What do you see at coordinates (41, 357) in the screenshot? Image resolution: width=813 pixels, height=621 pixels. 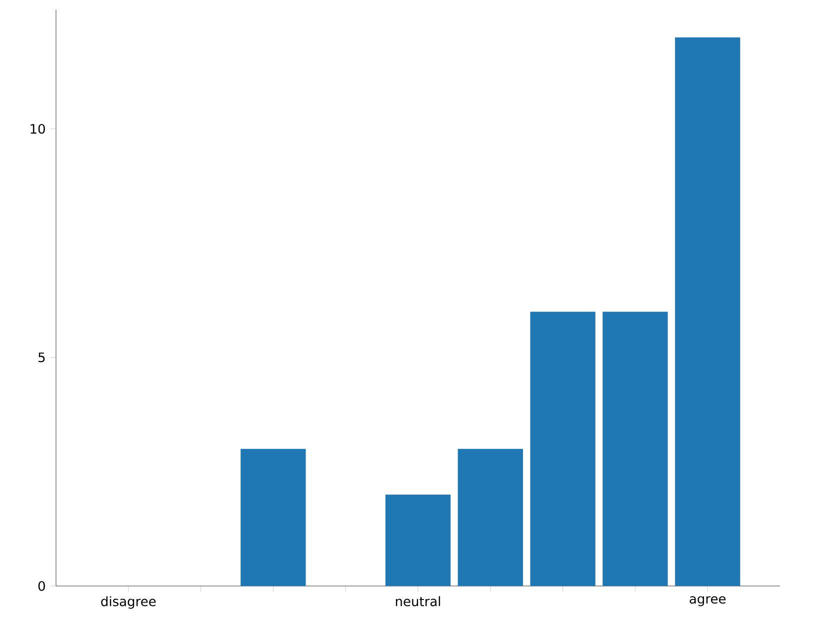 I see `y-tick-label: 5` at bounding box center [41, 357].